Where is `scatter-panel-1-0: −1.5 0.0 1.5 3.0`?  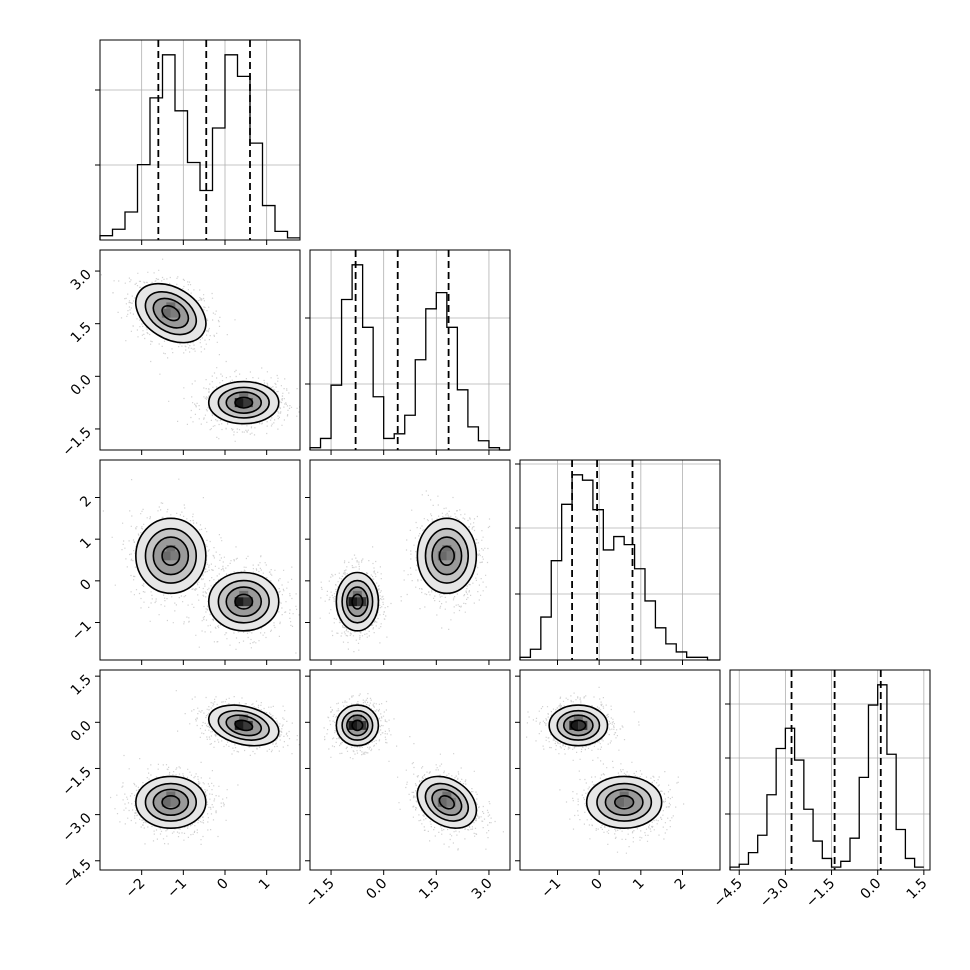
scatter-panel-1-0: −1.5 0.0 1.5 3.0 is located at coordinates (180, 354).